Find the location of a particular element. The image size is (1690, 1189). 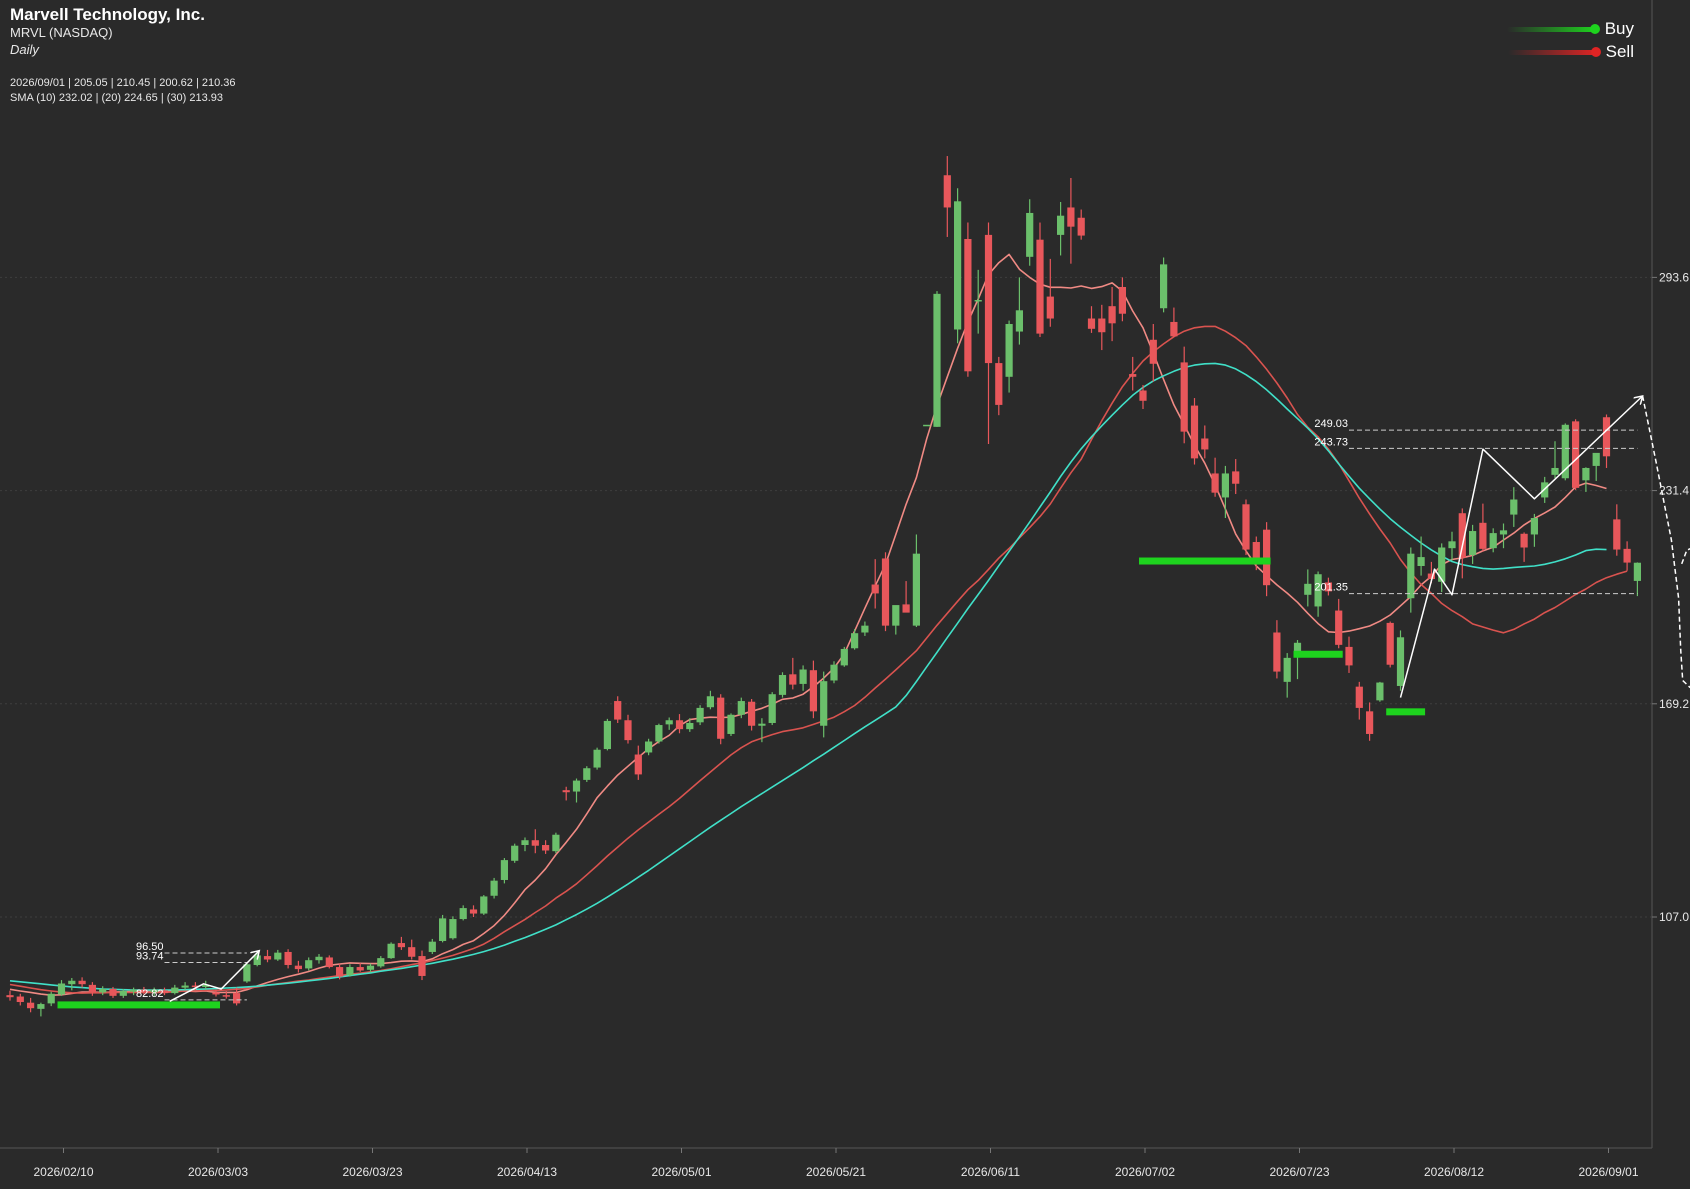

legend-sell-swatch is located at coordinates (1554, 52).